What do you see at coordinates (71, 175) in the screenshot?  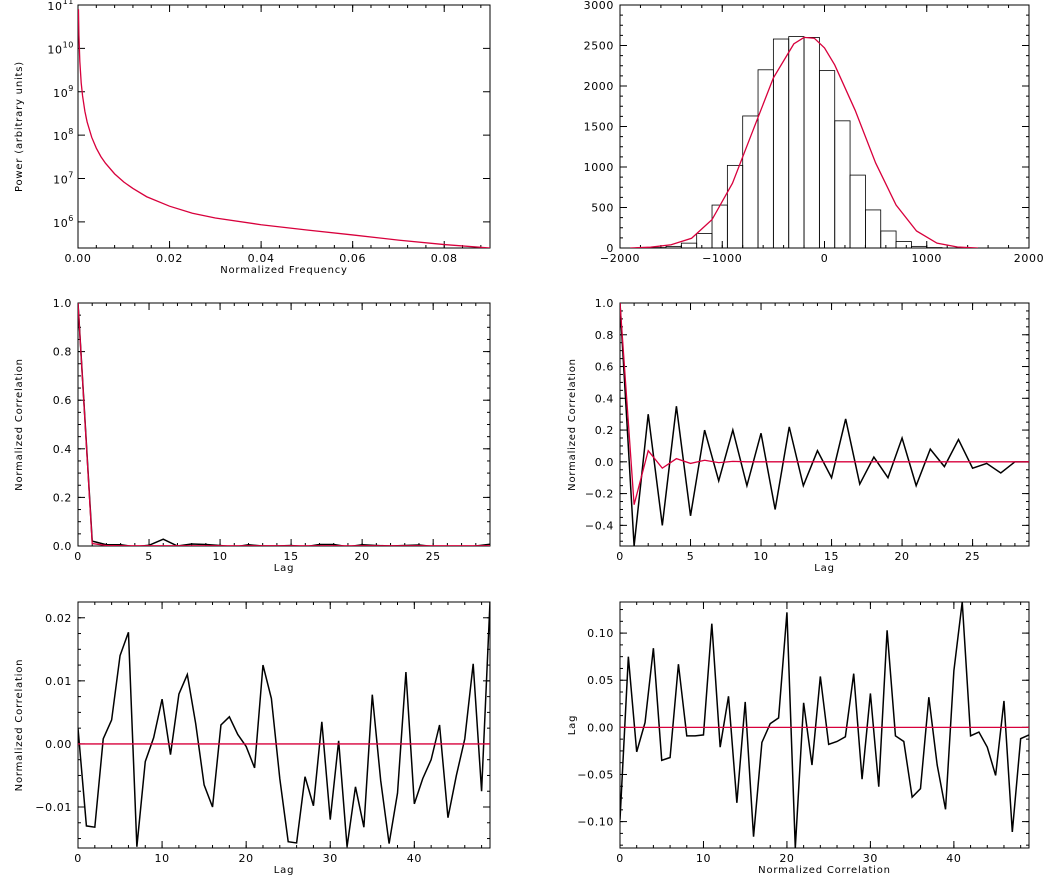 I see `y-tick-label-exponent: 7` at bounding box center [71, 175].